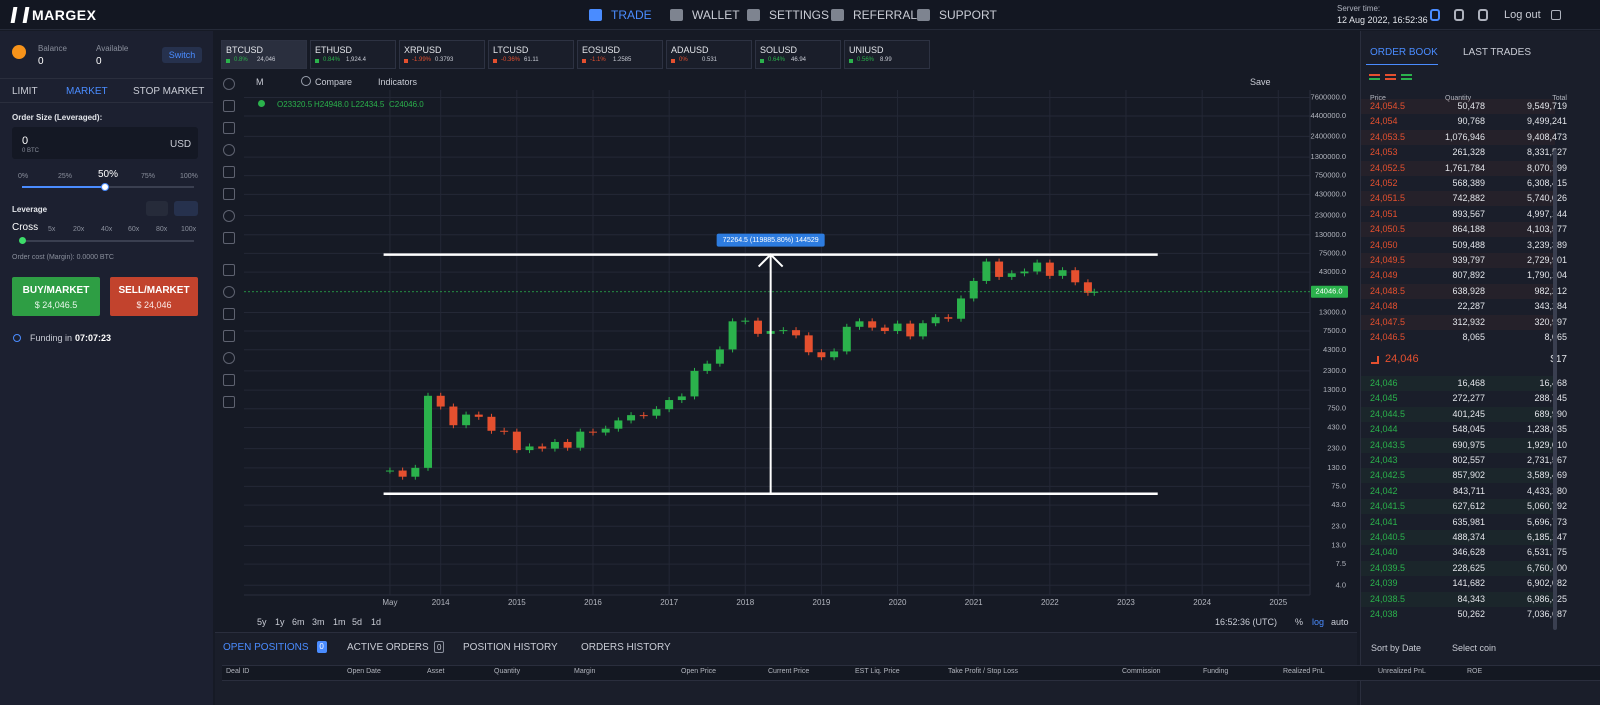  Describe the element at coordinates (1330, 175) in the screenshot. I see `y-tick-label: 750000.0` at that location.